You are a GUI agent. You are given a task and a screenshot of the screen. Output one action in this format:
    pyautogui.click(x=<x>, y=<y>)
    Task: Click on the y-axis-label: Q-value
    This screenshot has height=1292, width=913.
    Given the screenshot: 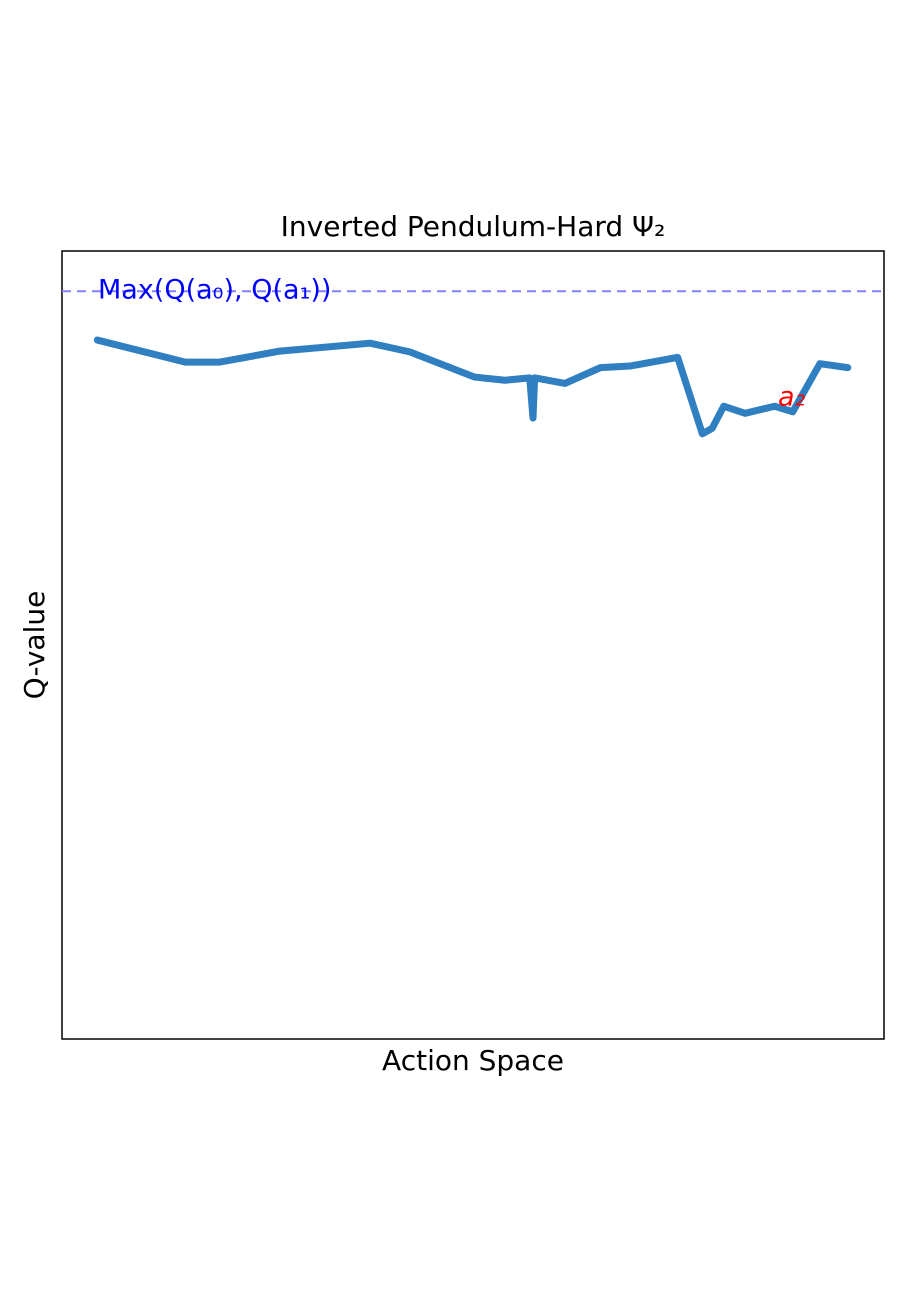 What is the action you would take?
    pyautogui.click(x=34, y=645)
    